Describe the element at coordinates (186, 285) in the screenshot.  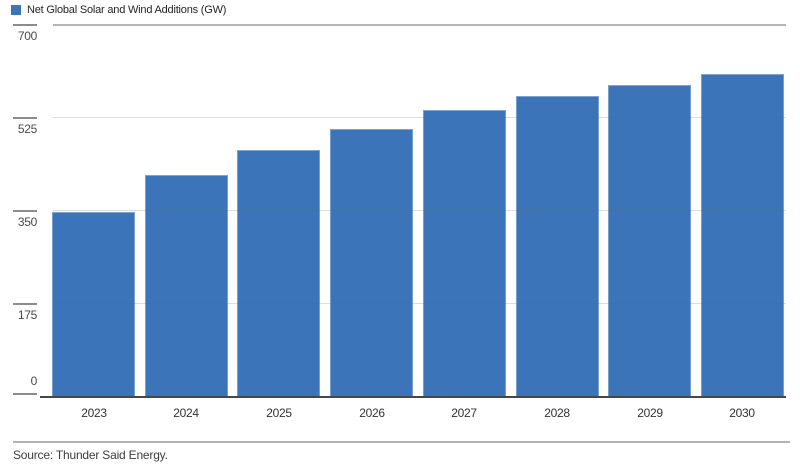
I see `bar-2024` at that location.